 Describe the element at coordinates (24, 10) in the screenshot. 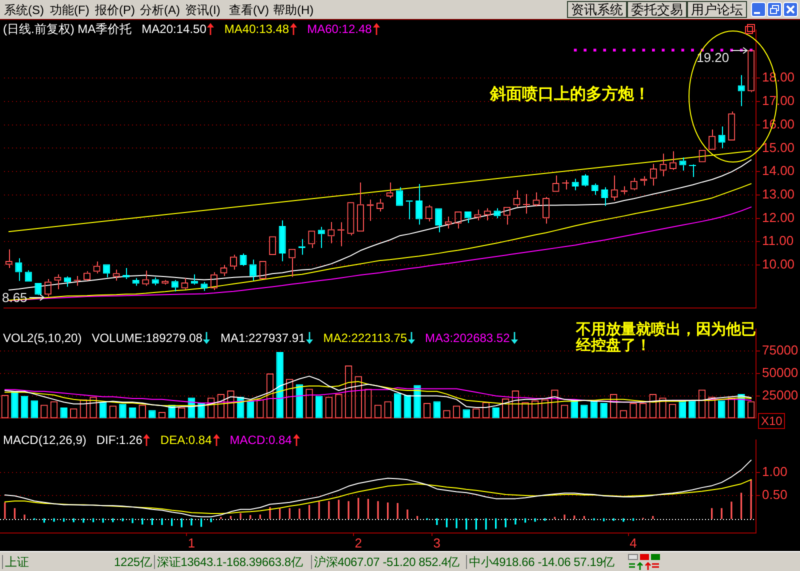

I see `text: 系统(S)` at that location.